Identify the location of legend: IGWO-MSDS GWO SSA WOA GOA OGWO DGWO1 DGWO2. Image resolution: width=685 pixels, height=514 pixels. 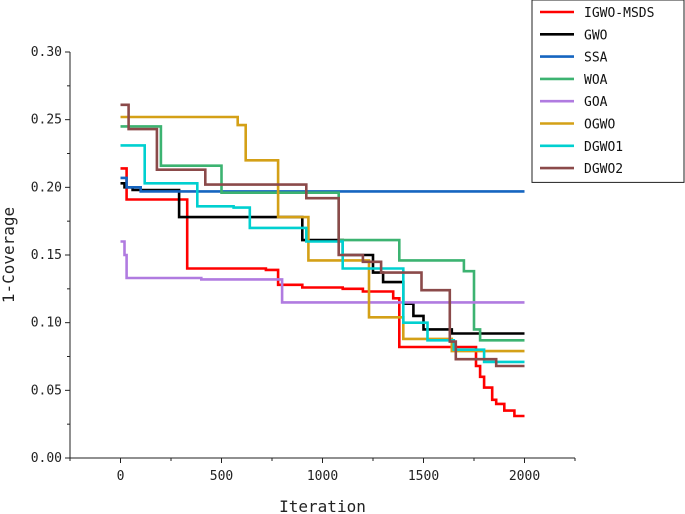
(608, 91).